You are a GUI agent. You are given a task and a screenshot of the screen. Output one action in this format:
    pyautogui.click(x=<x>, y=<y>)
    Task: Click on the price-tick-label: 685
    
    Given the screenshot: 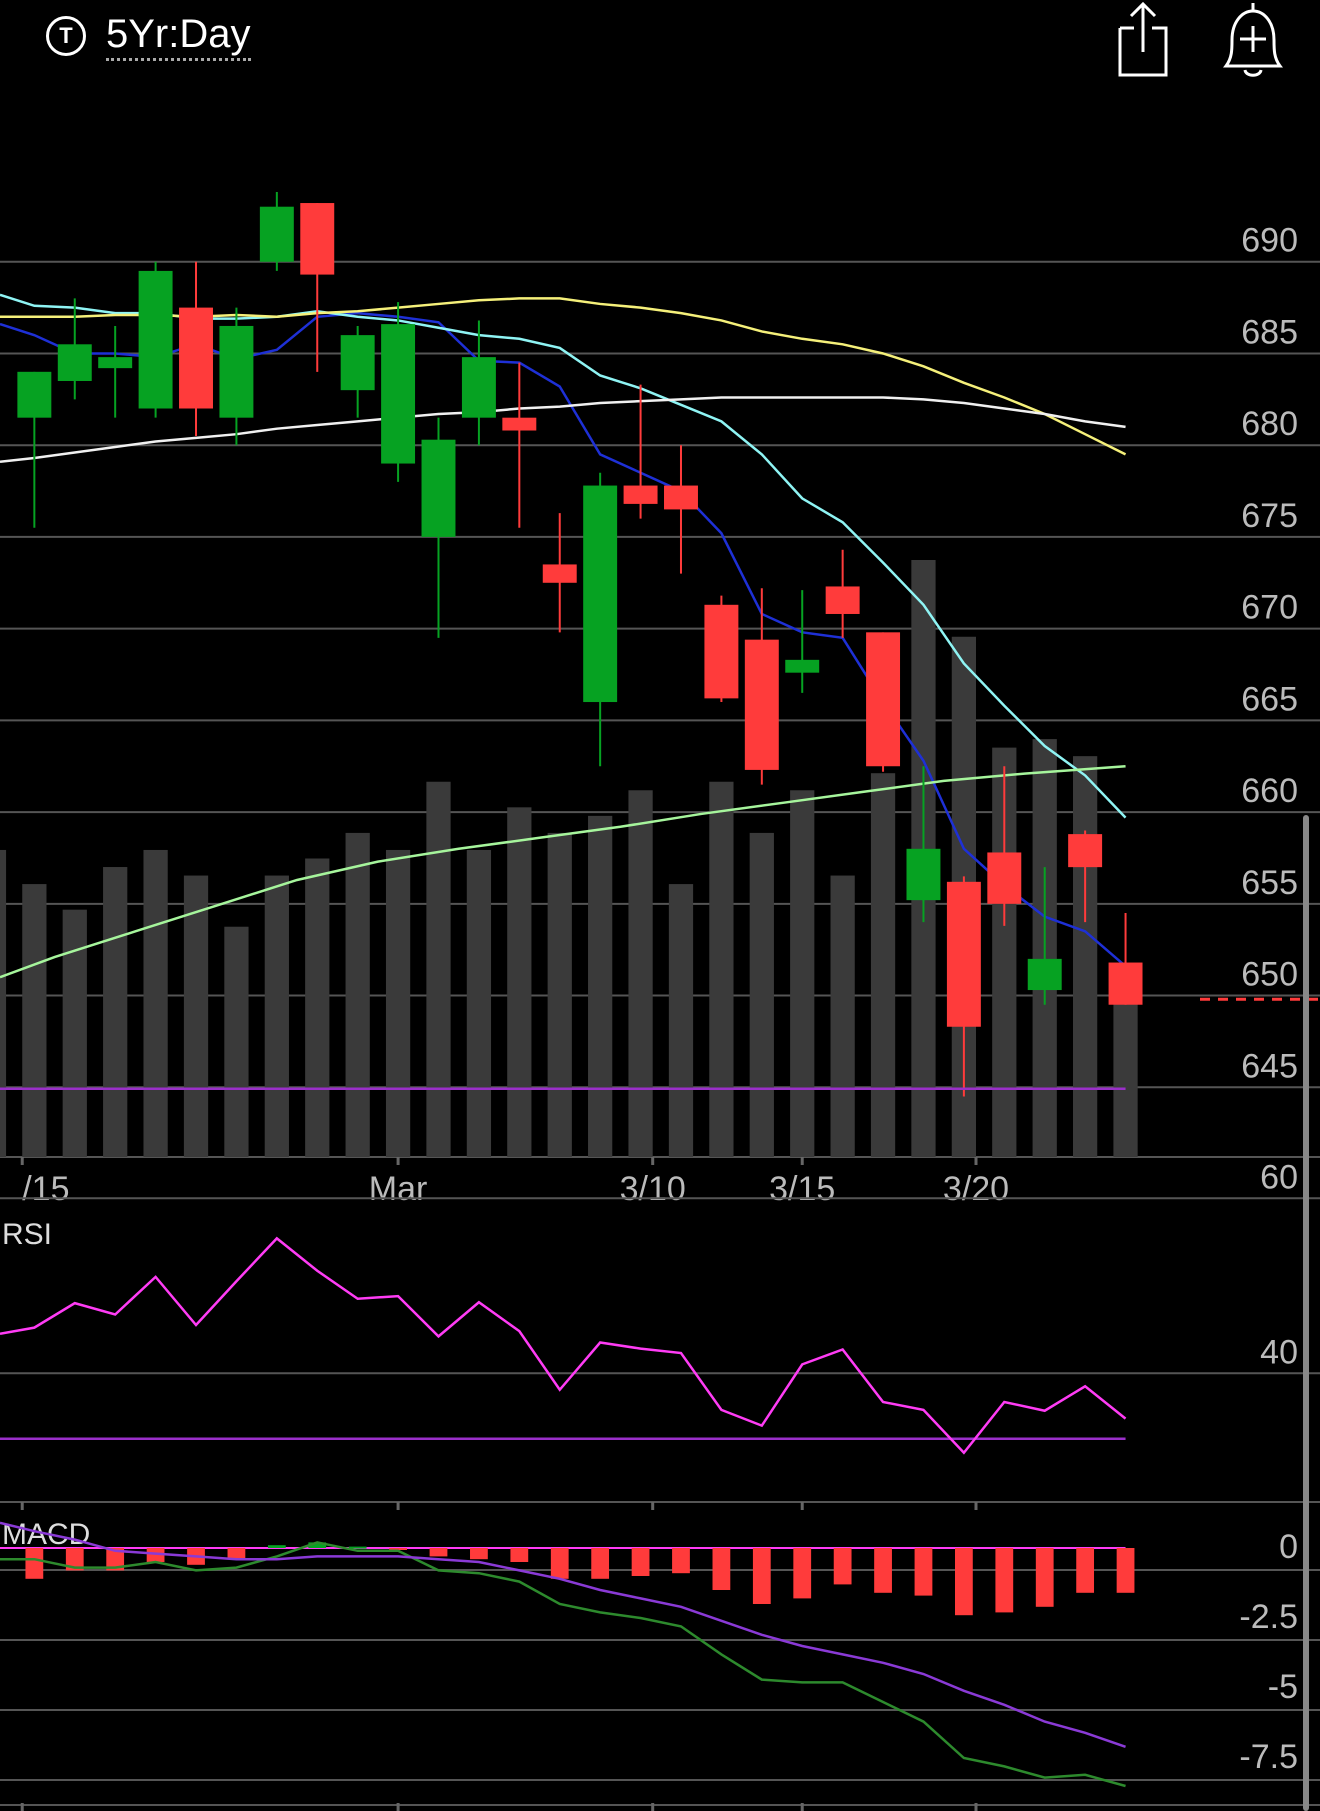 What is the action you would take?
    pyautogui.click(x=1269, y=332)
    